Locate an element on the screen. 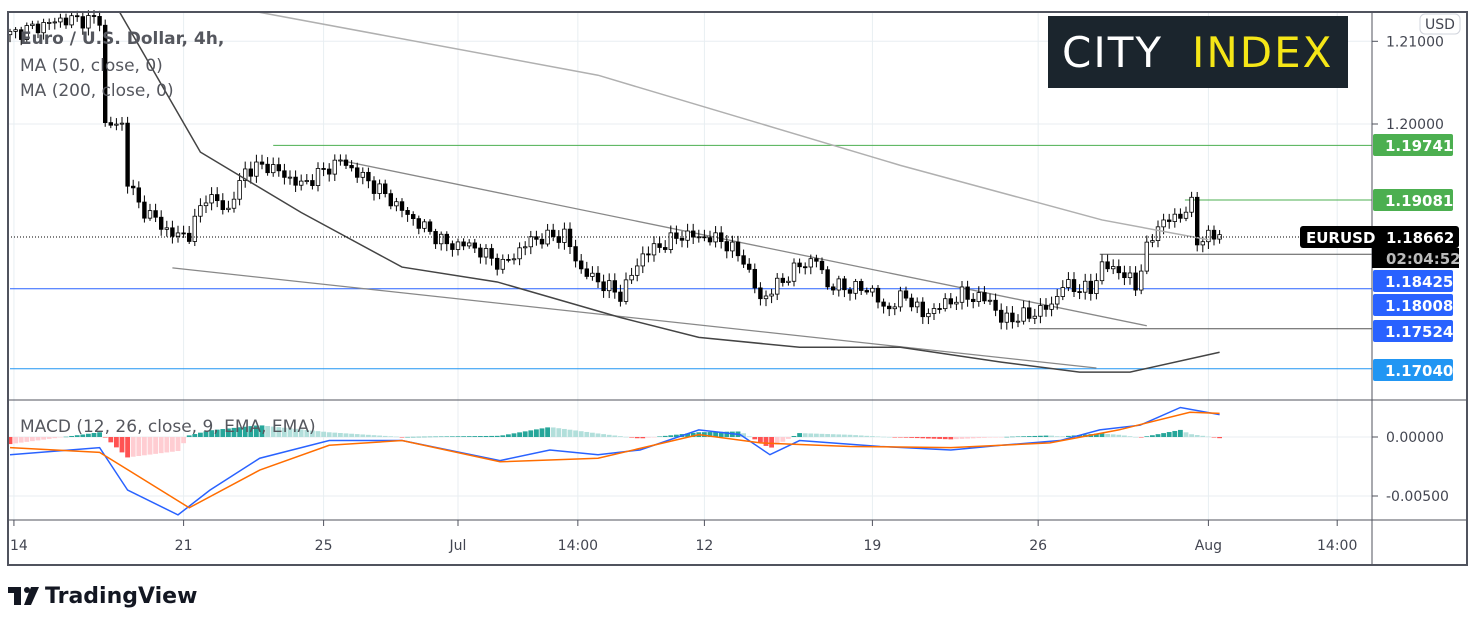  macd-legend: MACD (12, 26, close, 9, EMA, EMA) is located at coordinates (168, 427).